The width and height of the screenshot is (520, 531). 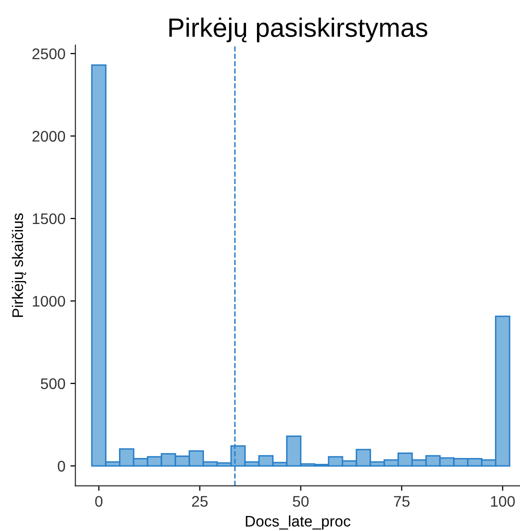 What do you see at coordinates (49, 136) in the screenshot?
I see `y-tick-label: 2000` at bounding box center [49, 136].